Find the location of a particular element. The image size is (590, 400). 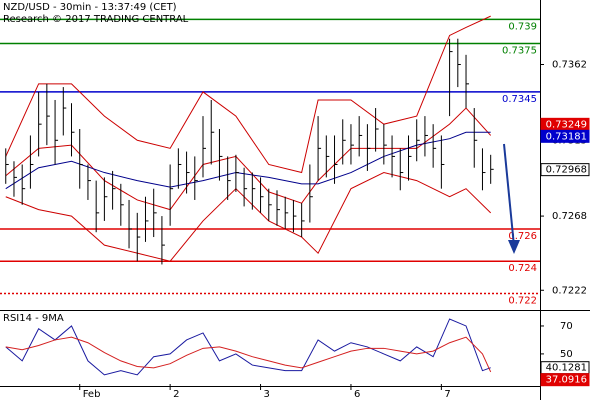

last-value-label: 0.73249 is located at coordinates (566, 124).